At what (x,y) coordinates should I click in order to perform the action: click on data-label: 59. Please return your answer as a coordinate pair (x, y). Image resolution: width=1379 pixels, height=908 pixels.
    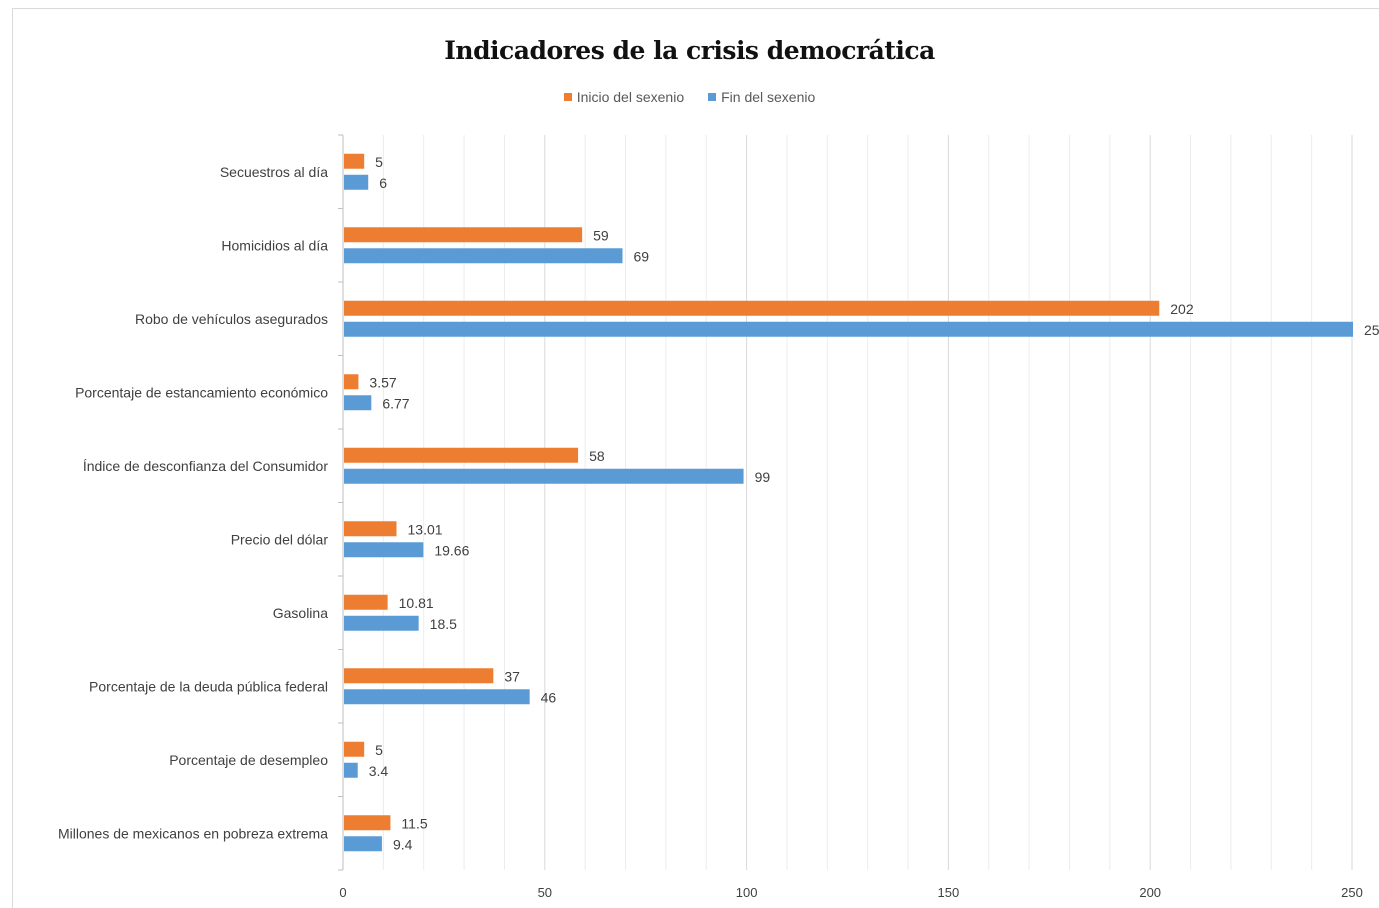
    Looking at the image, I should click on (601, 235).